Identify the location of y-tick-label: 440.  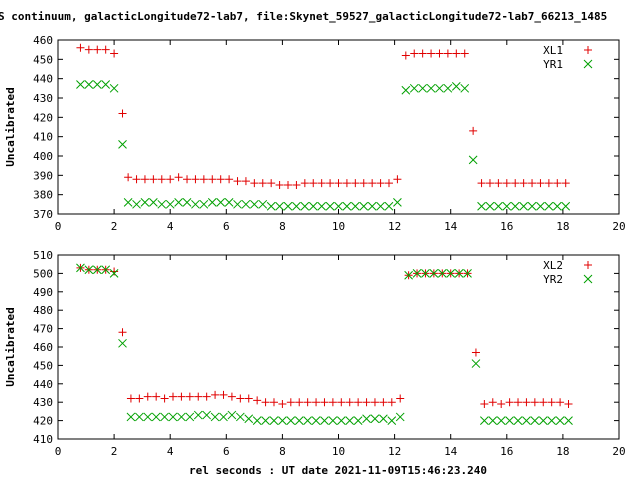
(43, 384).